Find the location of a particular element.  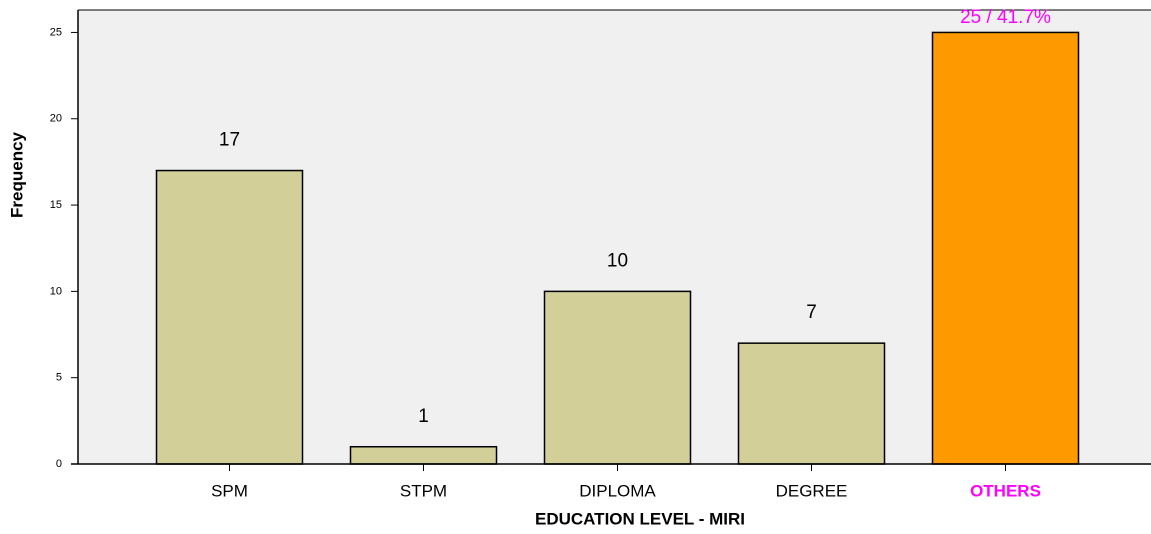

x-tick-label: SPM is located at coordinates (229, 490).